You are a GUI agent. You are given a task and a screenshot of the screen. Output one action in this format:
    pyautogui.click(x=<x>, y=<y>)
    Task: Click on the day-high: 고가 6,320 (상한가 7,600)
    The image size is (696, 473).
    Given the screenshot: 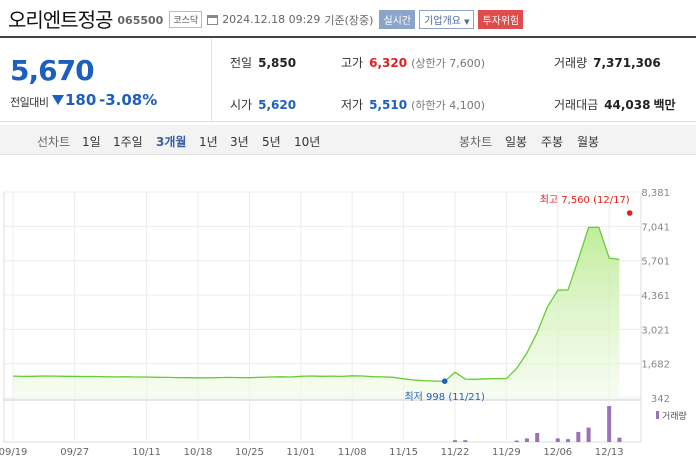 What is the action you would take?
    pyautogui.click(x=413, y=62)
    